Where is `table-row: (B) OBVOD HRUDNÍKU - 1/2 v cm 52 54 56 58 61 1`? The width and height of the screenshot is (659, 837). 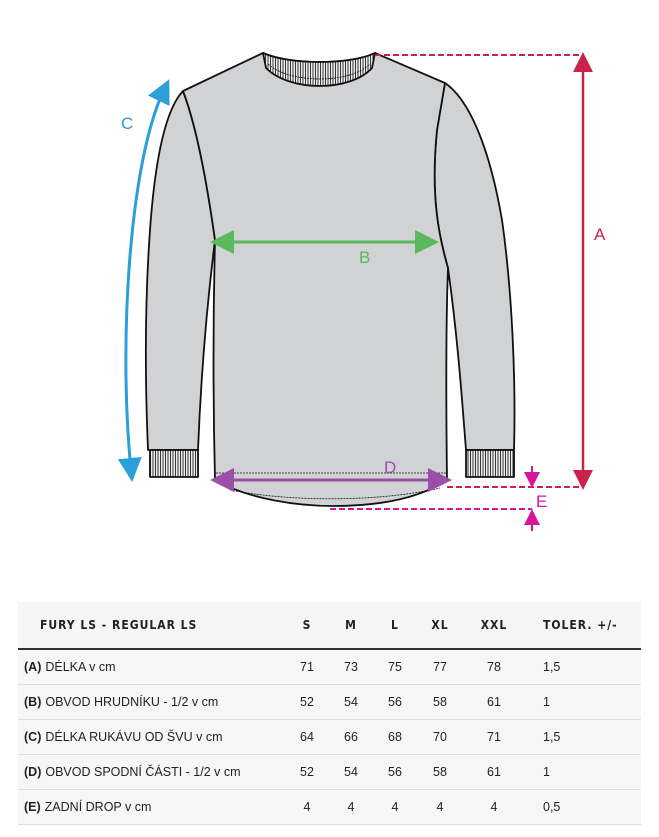
table-row: (B) OBVOD HRUDNÍKU - 1/2 v cm 52 54 56 58 61 1 is located at coordinates (329, 702).